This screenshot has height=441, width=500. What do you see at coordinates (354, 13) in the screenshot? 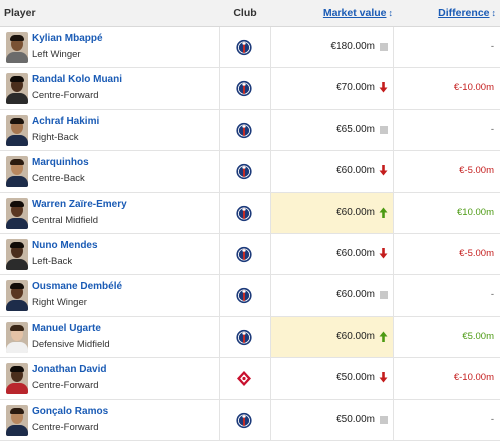
I see `market-value-sort-link: Market value` at bounding box center [354, 13].